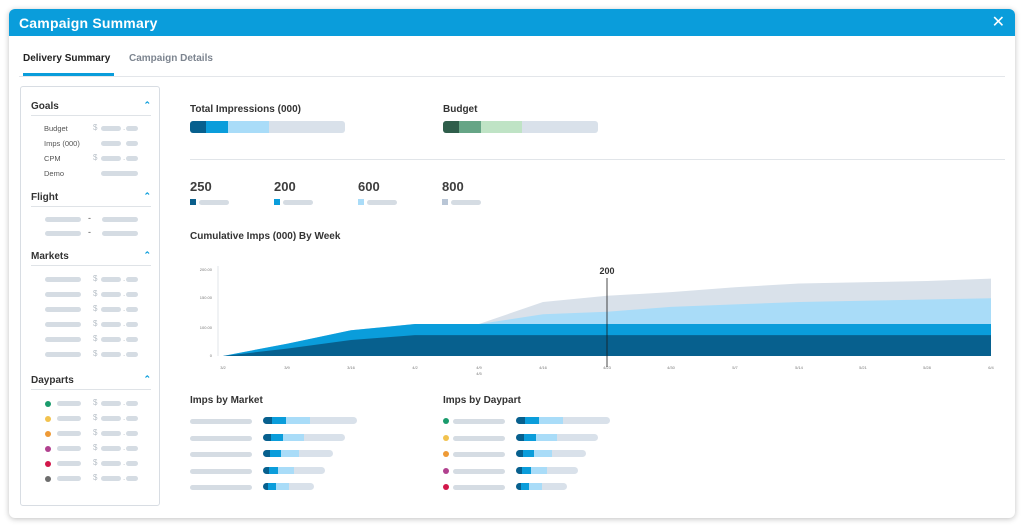 The width and height of the screenshot is (1024, 527). I want to click on close-icon: ✕, so click(998, 22).